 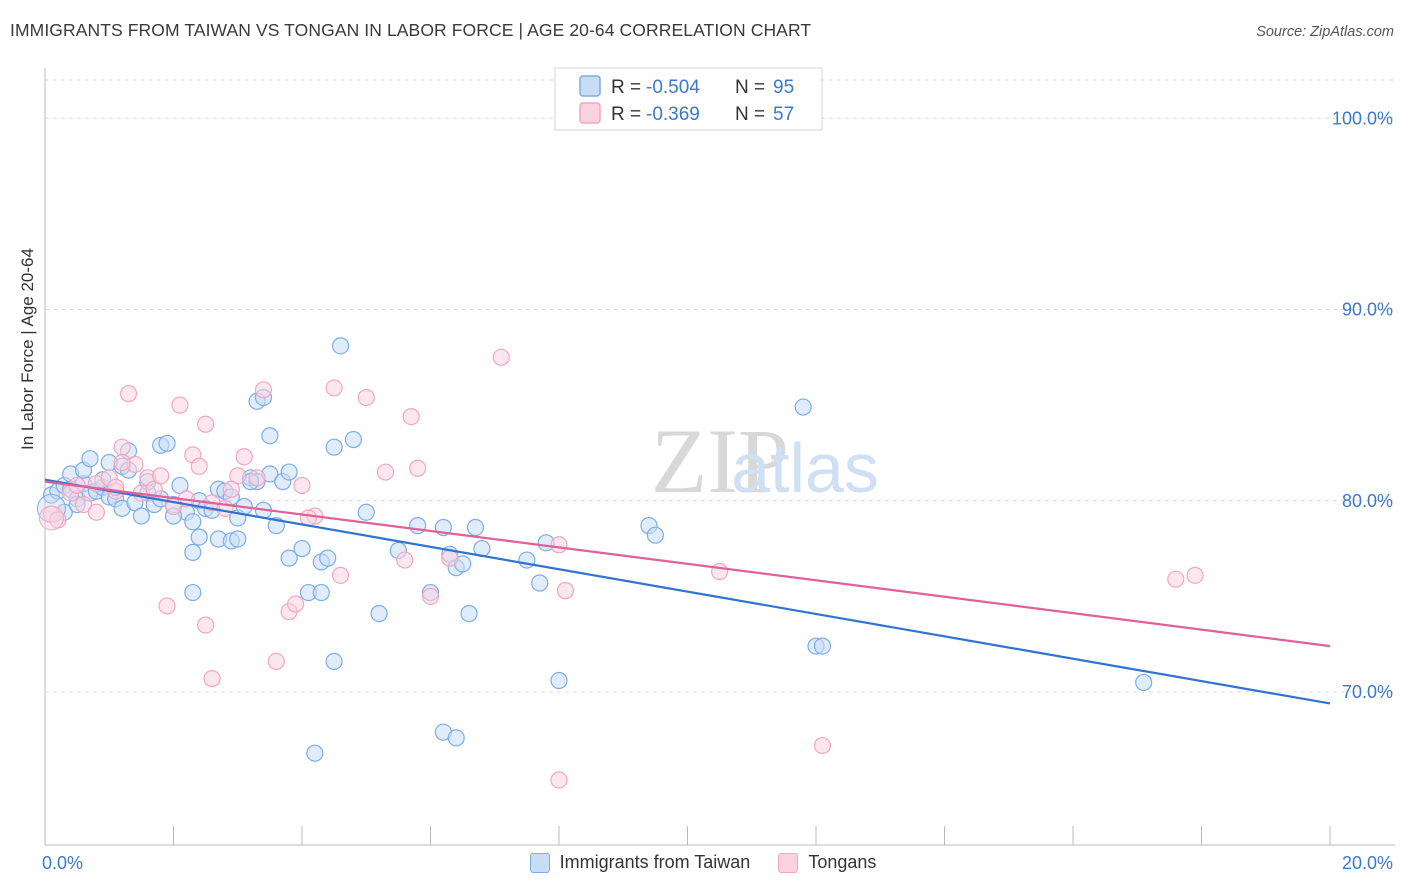 I want to click on legend-swatch-taiwan, so click(x=539, y=862).